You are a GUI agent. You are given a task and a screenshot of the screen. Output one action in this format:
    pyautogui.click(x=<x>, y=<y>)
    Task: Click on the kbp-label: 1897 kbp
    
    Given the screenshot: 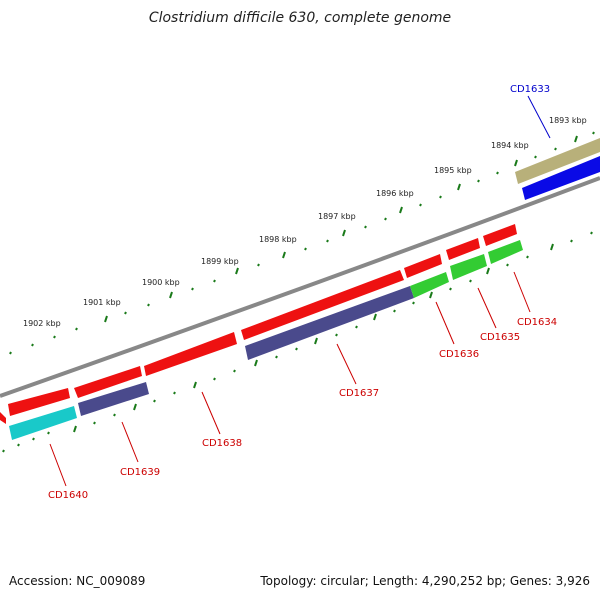 What is the action you would take?
    pyautogui.click(x=337, y=216)
    